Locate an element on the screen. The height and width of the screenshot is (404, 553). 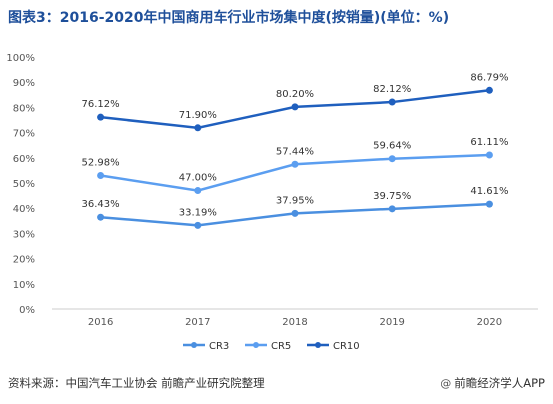
data-label: 80.20% is located at coordinates (295, 94).